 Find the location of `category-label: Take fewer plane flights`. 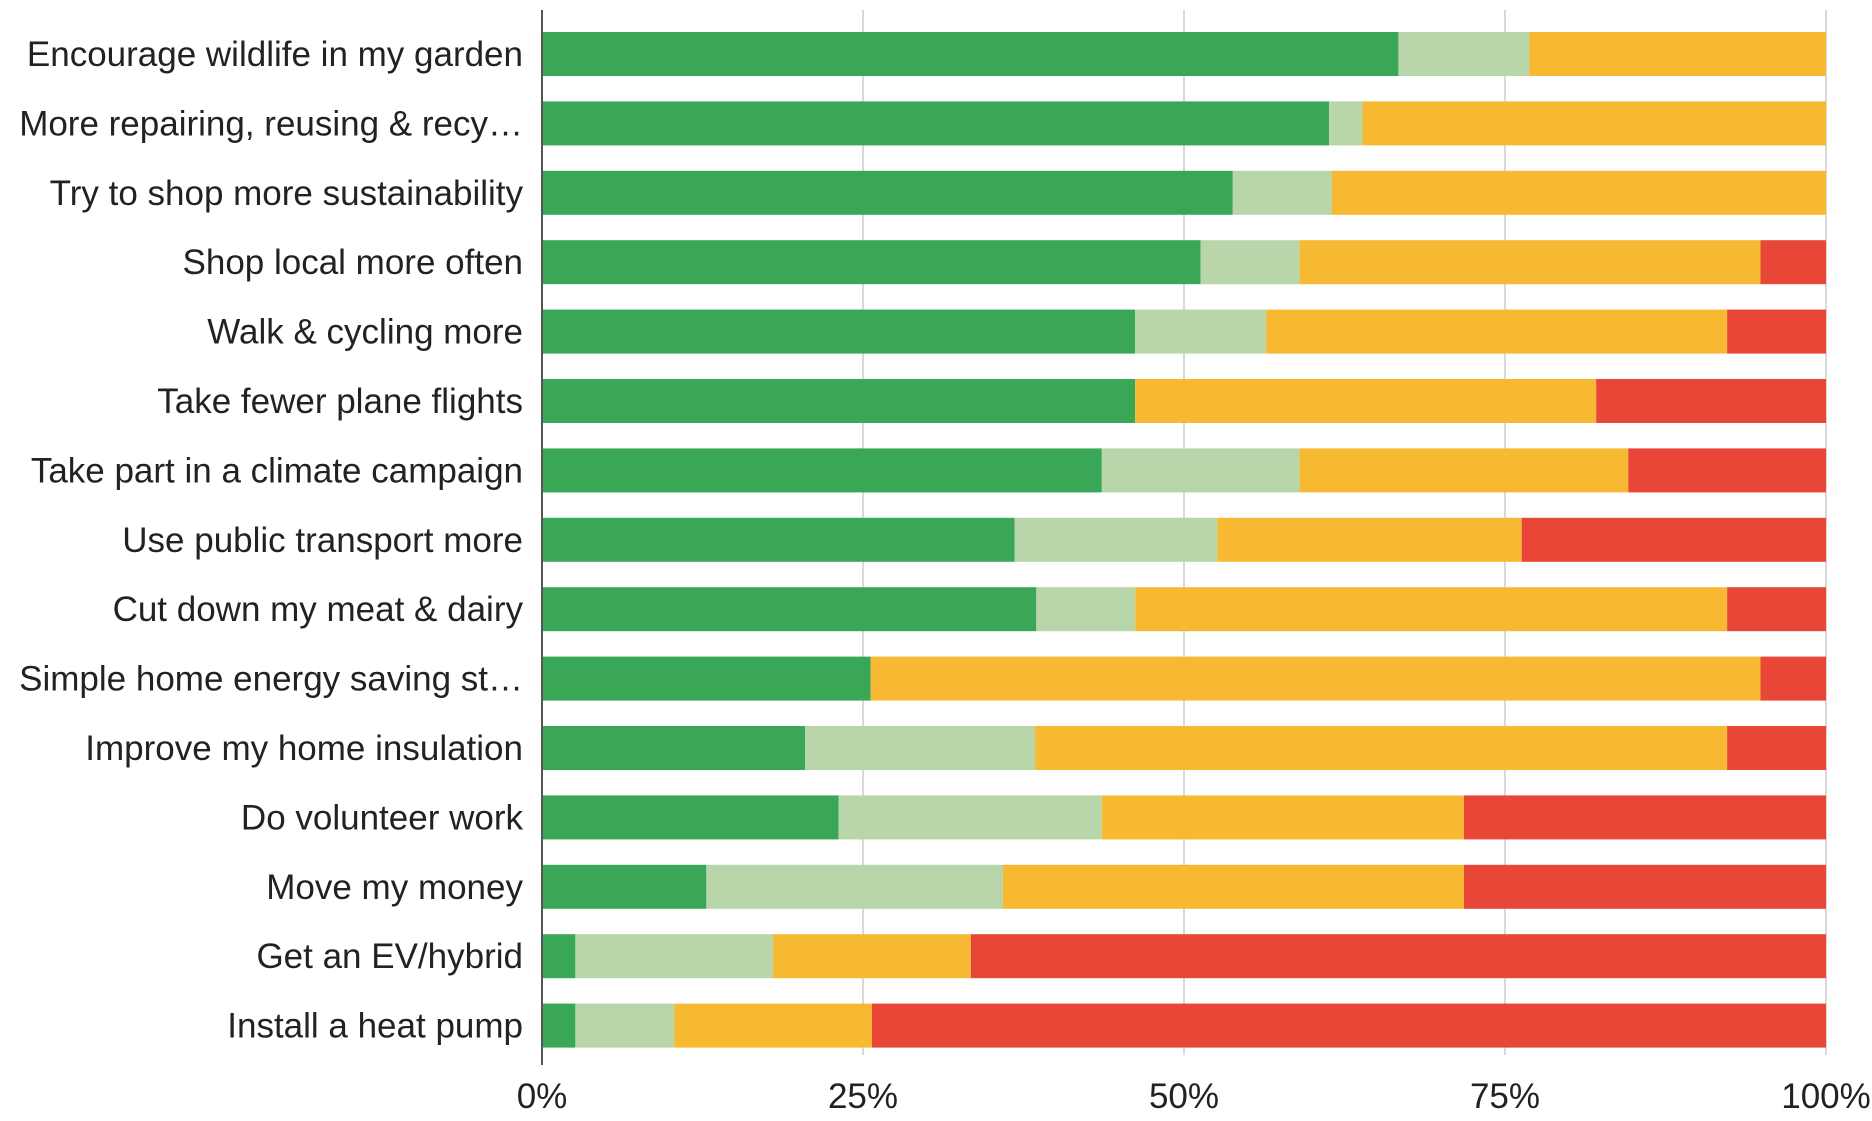

category-label: Take fewer plane flights is located at coordinates (340, 401).